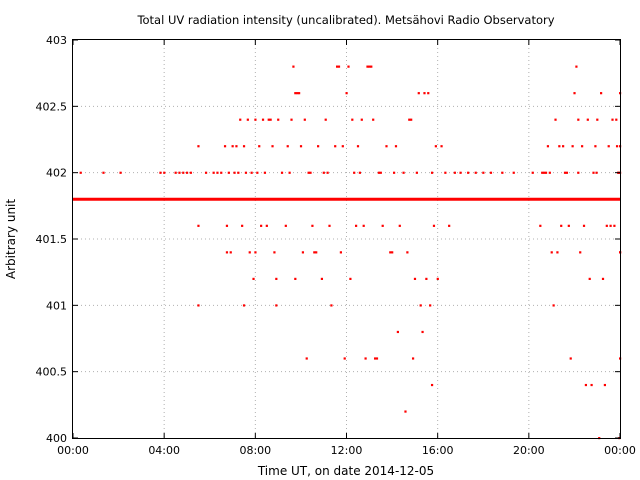  I want to click on x-axis-label: Time UT, on date 2014-12-05, so click(345, 471).